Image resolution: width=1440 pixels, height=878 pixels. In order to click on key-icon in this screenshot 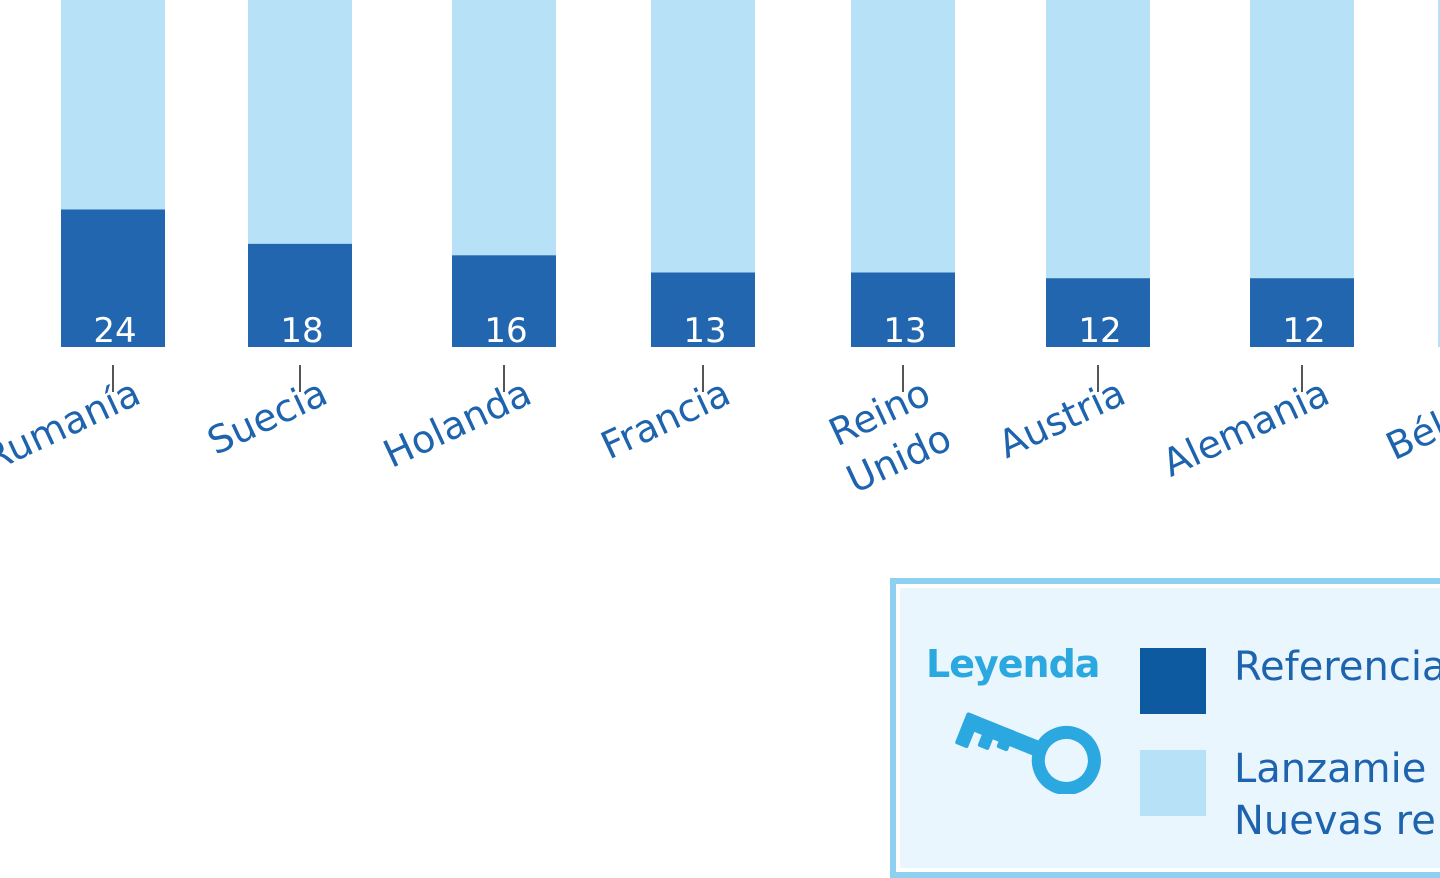, I will do `click(1028, 753)`.